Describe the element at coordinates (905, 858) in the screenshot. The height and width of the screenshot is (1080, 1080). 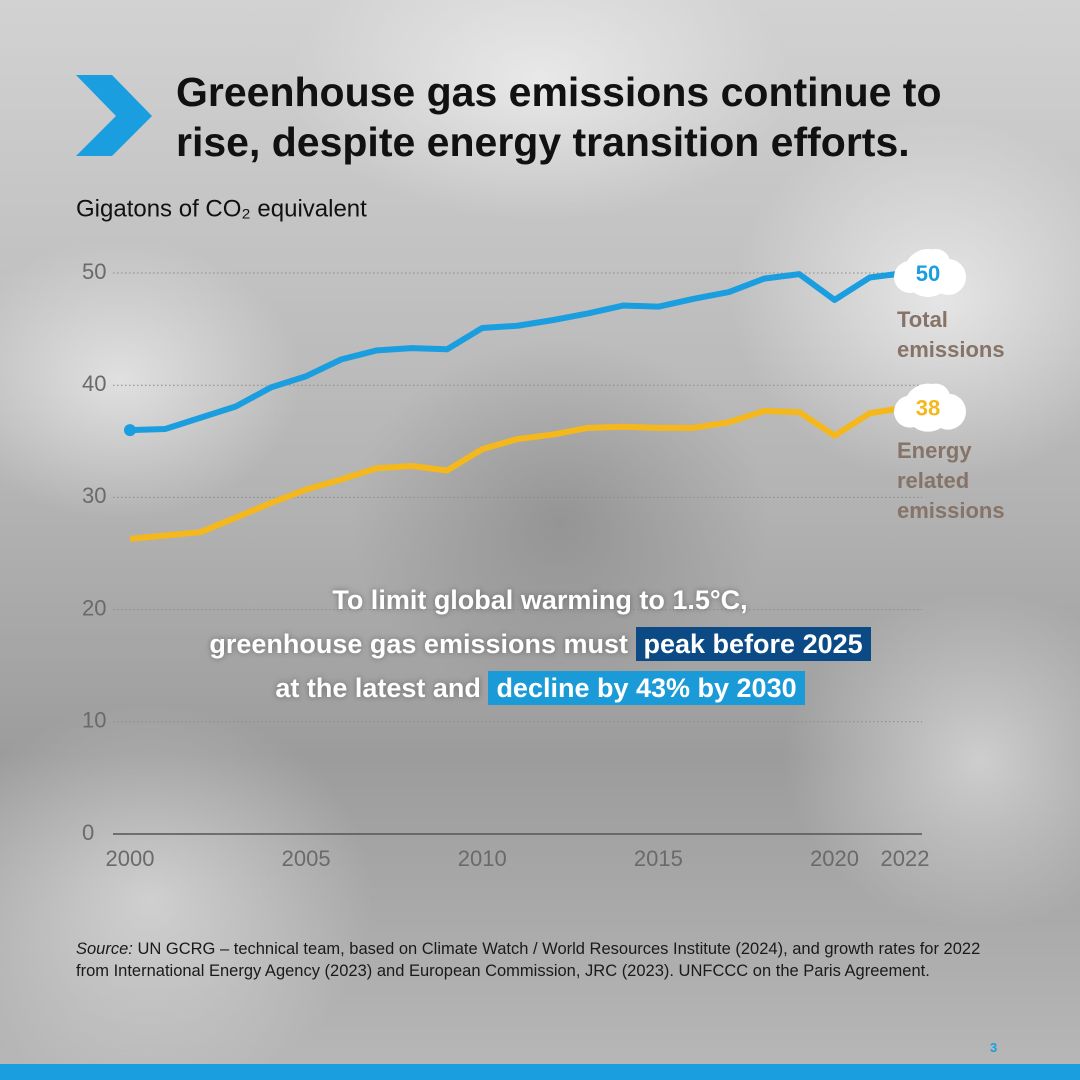
I see `x-tick-label: 2022` at that location.